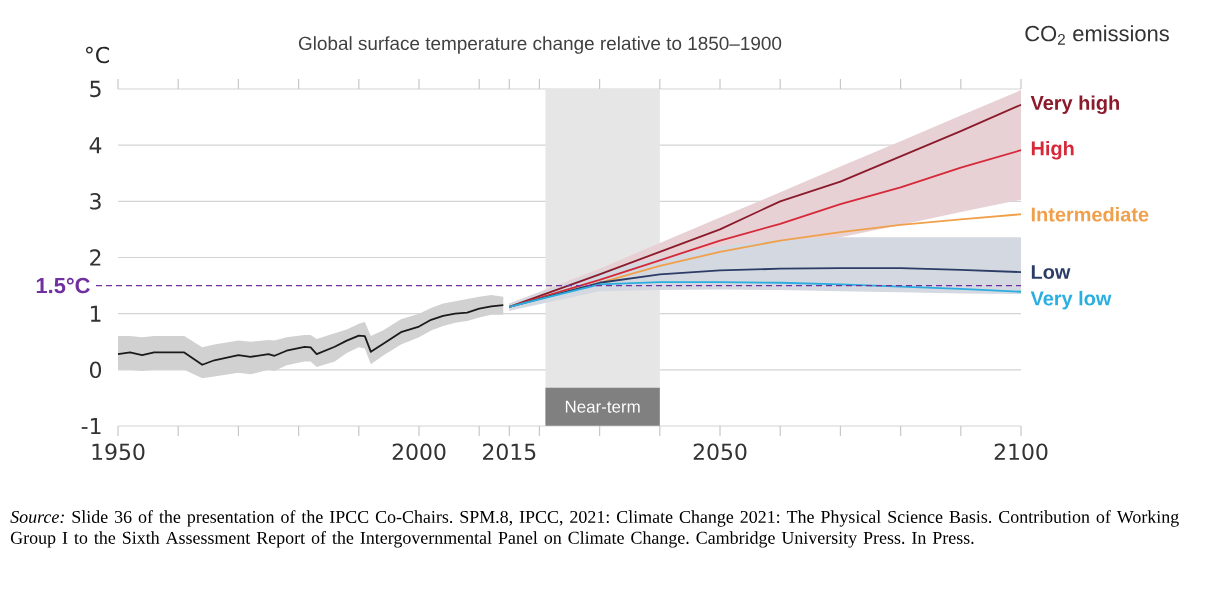 The image size is (1209, 593). I want to click on series-label: Very high, so click(1074, 105).